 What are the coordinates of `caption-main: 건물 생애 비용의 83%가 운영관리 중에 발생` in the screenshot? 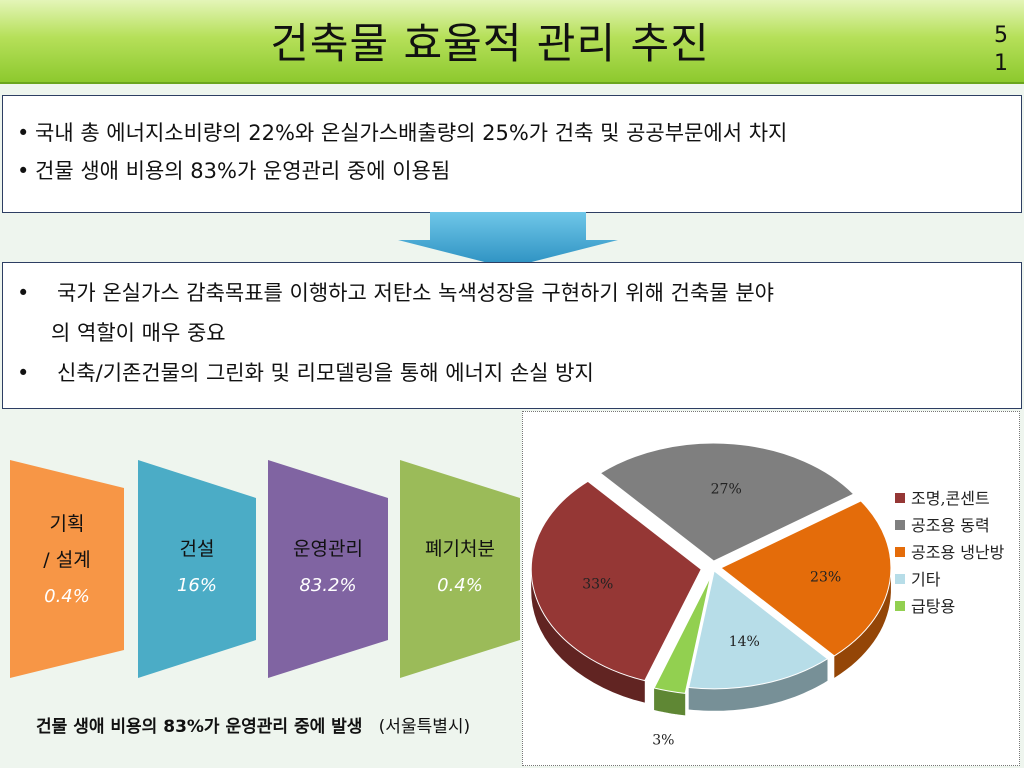 It's located at (199, 727).